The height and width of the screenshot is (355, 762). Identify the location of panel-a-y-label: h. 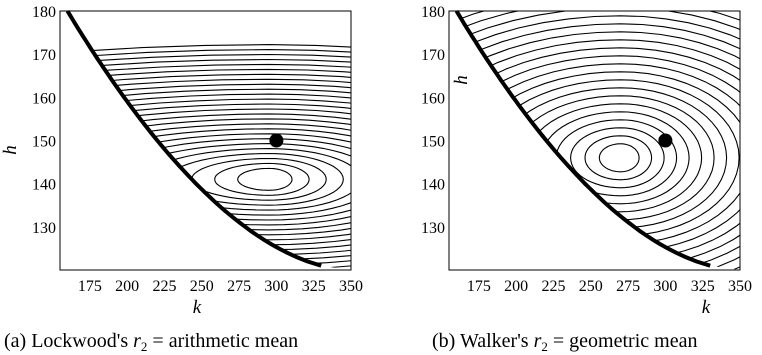
(10, 150).